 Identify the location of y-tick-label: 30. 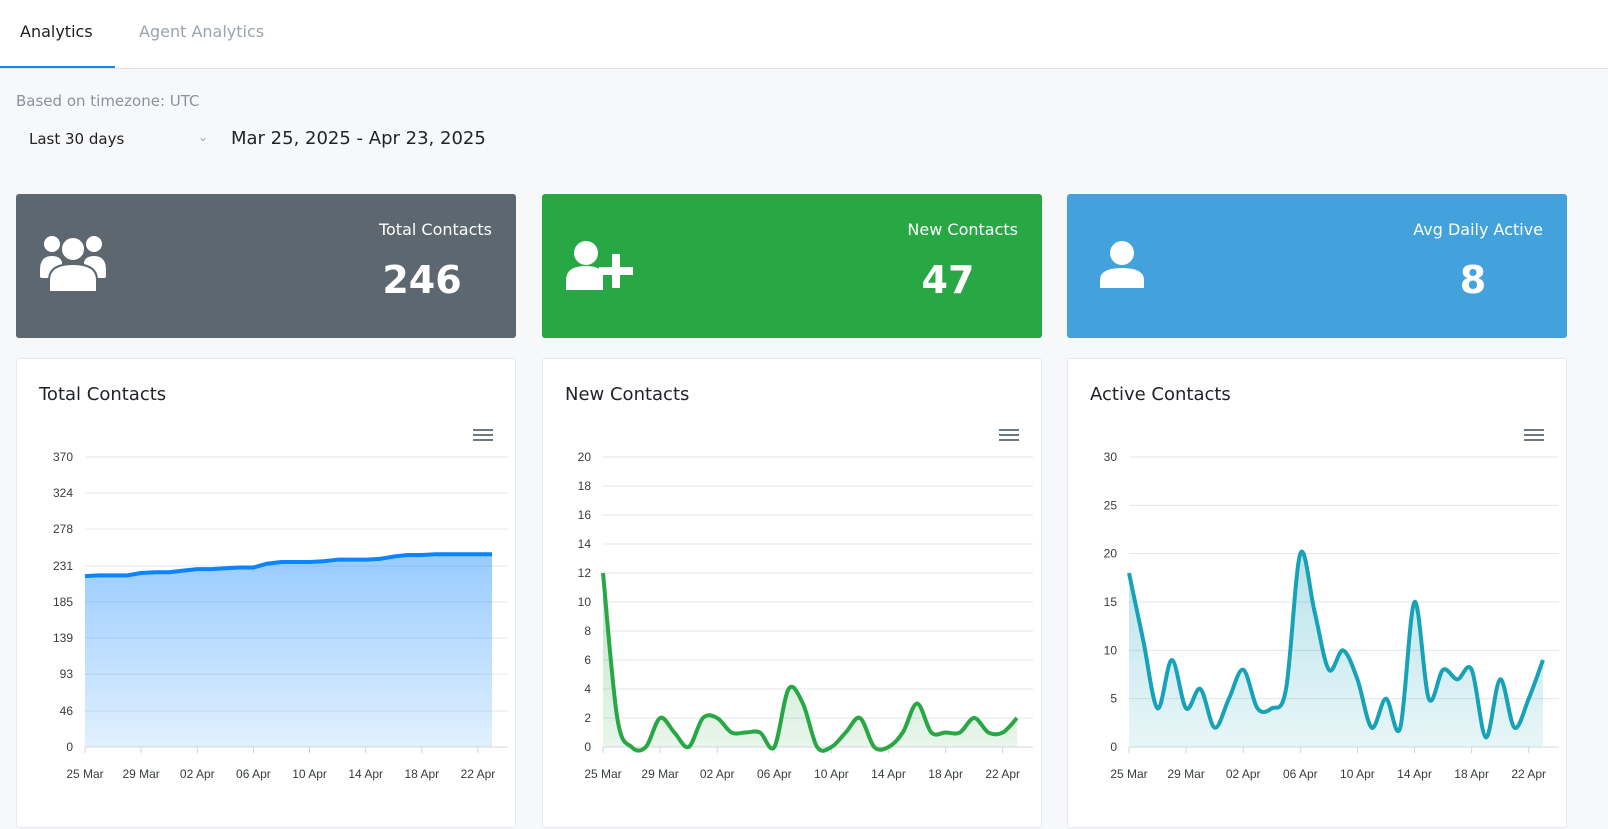
(1111, 457).